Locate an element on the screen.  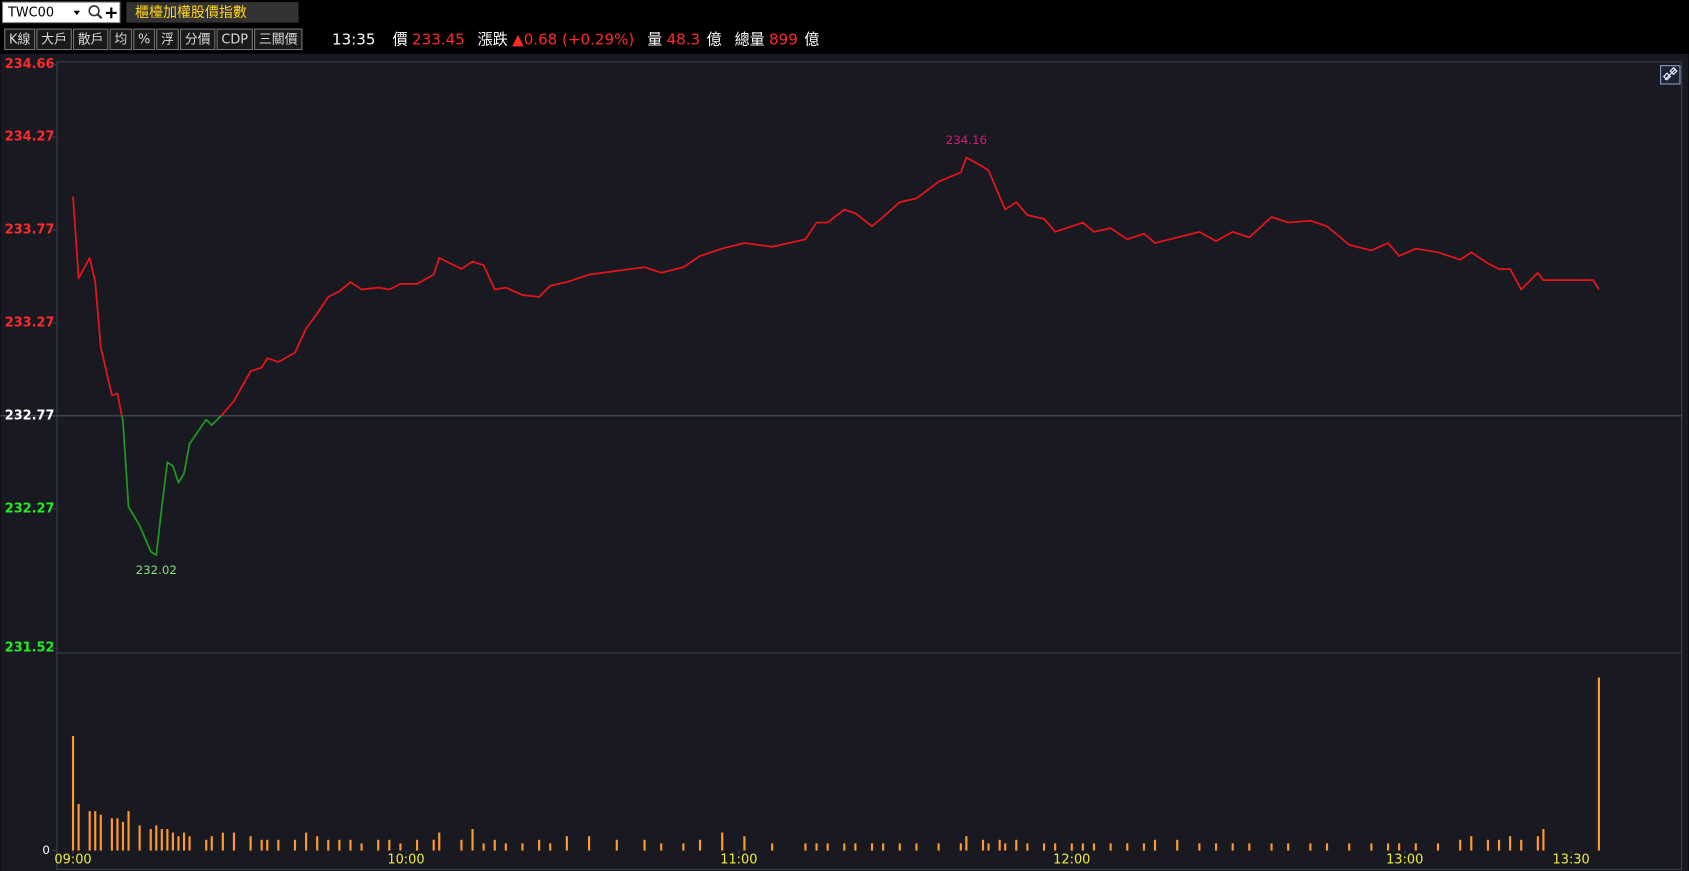
add-button is located at coordinates (111, 13).